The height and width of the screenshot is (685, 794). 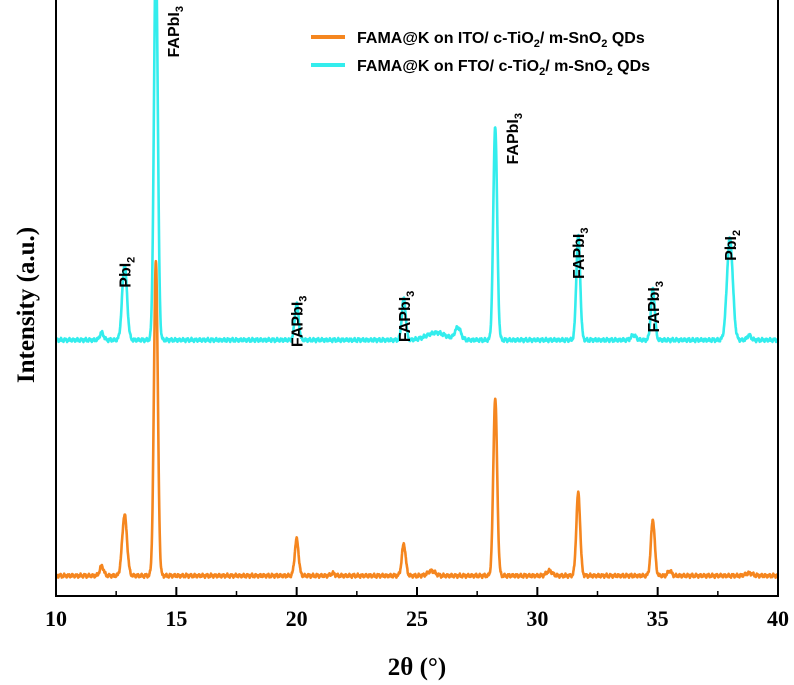 I want to click on y-axis-title: Intensity (a.u.), so click(x=26, y=305).